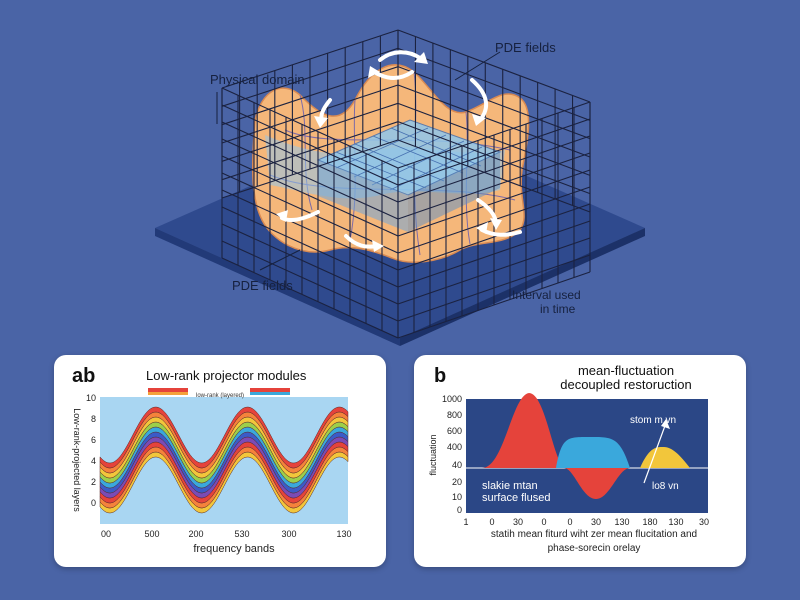  Describe the element at coordinates (597, 483) in the screenshot. I see `red-negative-lobe` at that location.